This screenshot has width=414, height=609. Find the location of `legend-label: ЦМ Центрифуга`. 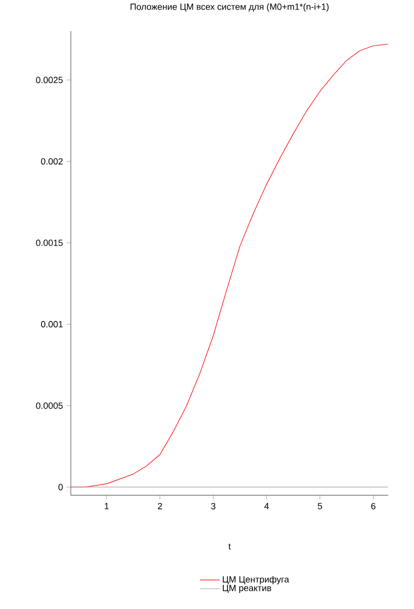

legend-label: ЦМ Центрифуга is located at coordinates (256, 580).